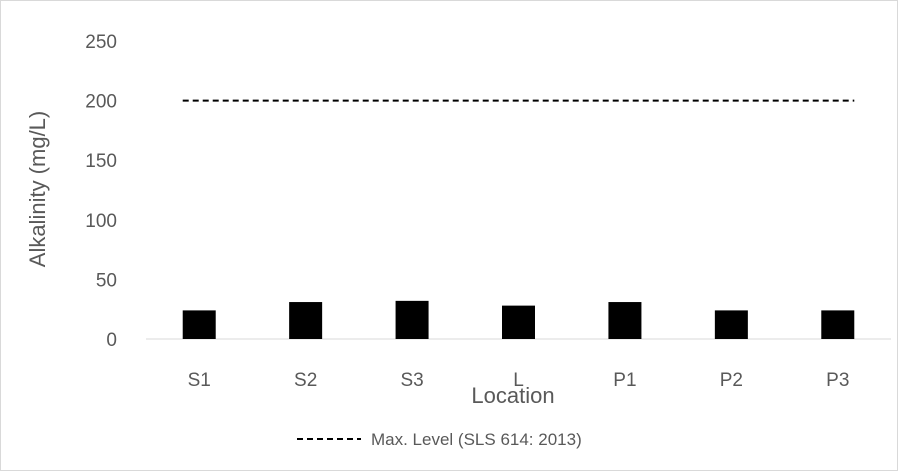  Describe the element at coordinates (101, 161) in the screenshot. I see `y-tick-label: 150` at that location.